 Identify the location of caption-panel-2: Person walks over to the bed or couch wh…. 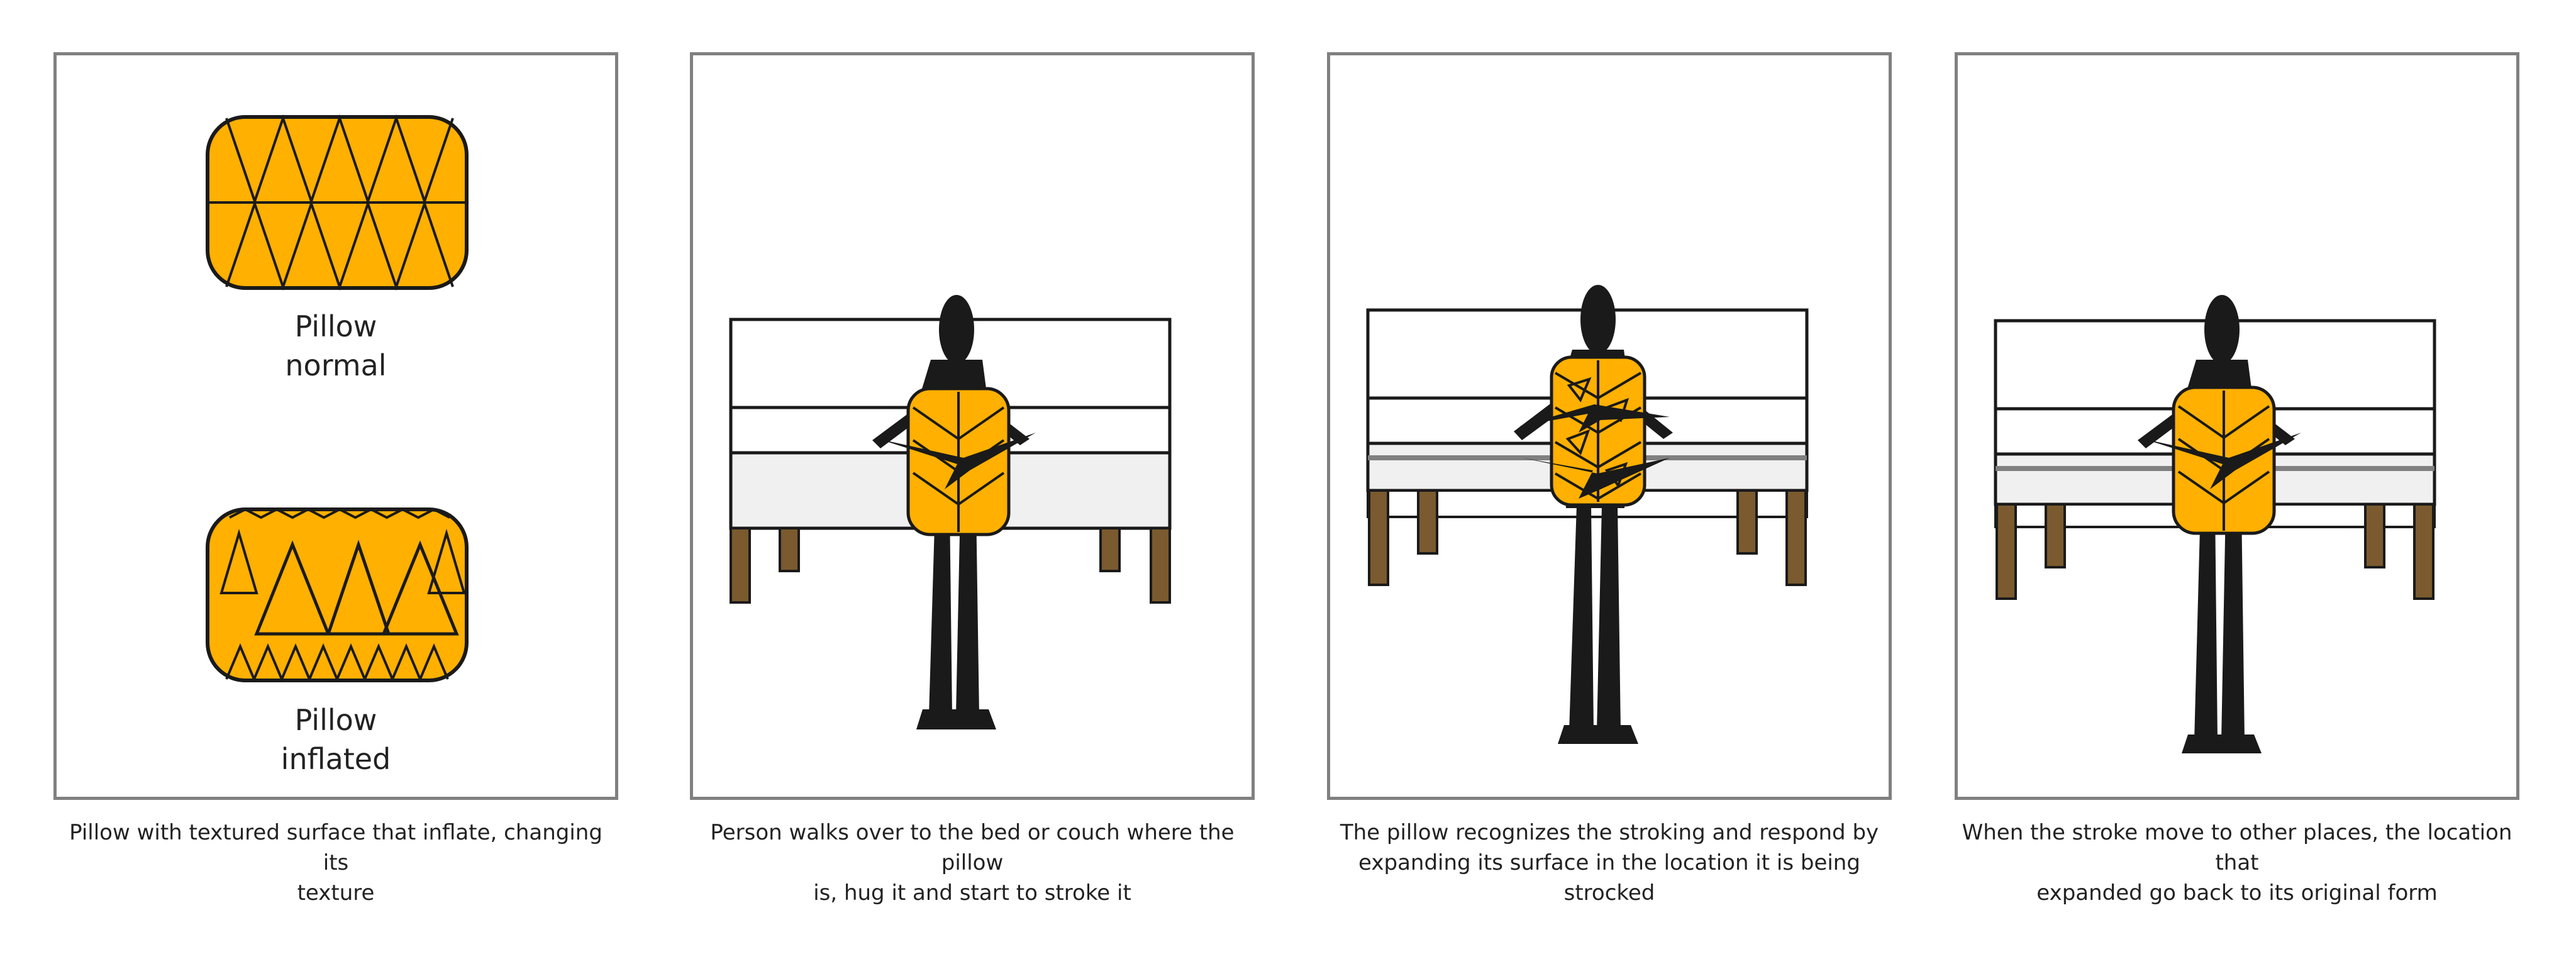
(972, 863).